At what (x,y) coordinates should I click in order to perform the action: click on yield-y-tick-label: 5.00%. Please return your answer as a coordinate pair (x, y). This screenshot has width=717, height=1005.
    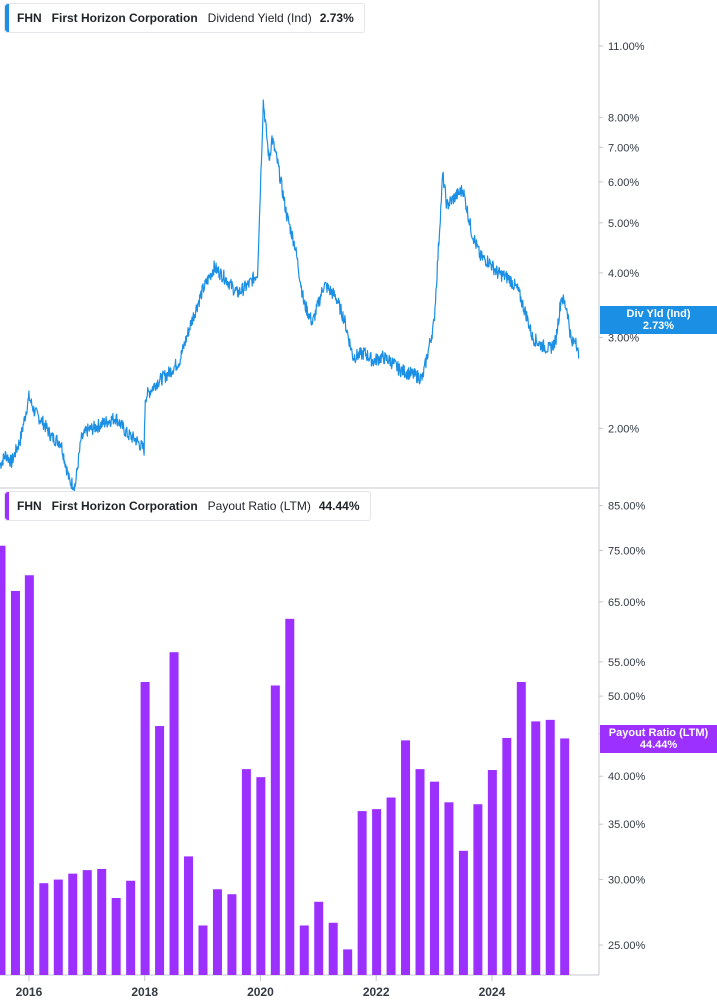
    Looking at the image, I should click on (623, 224).